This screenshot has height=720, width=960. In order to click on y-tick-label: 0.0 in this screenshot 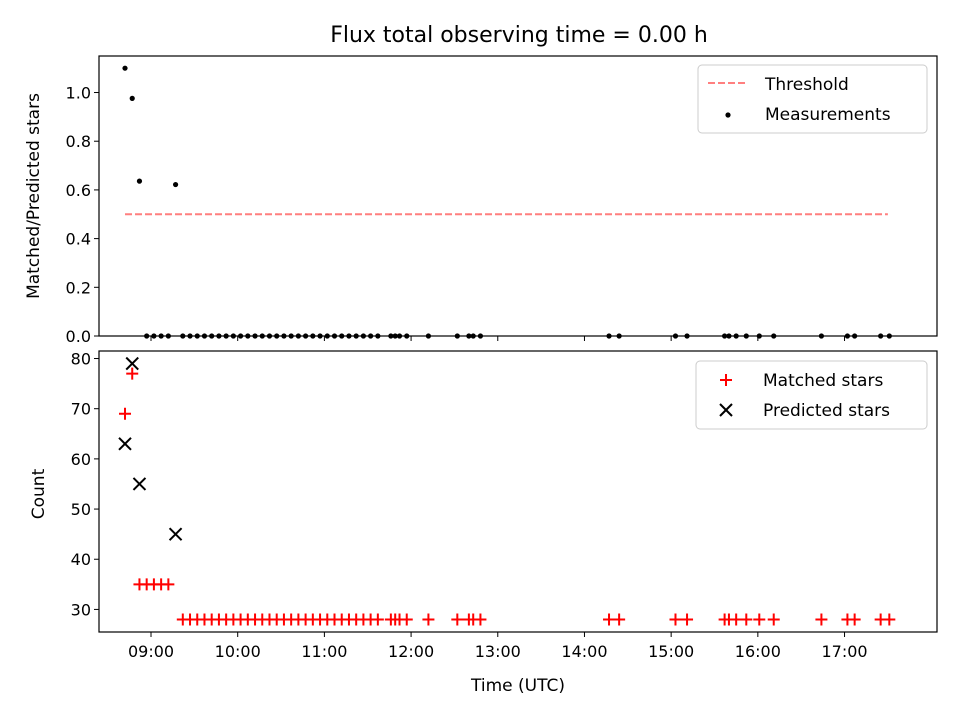, I will do `click(78, 336)`.